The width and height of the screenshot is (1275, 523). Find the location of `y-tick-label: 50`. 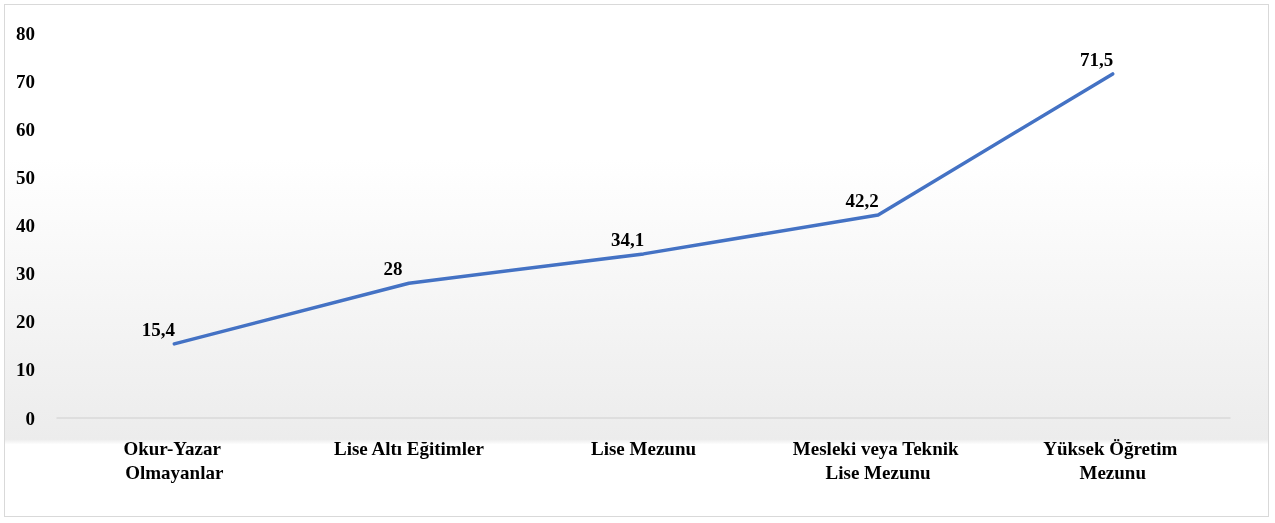

y-tick-label: 50 is located at coordinates (25, 177).